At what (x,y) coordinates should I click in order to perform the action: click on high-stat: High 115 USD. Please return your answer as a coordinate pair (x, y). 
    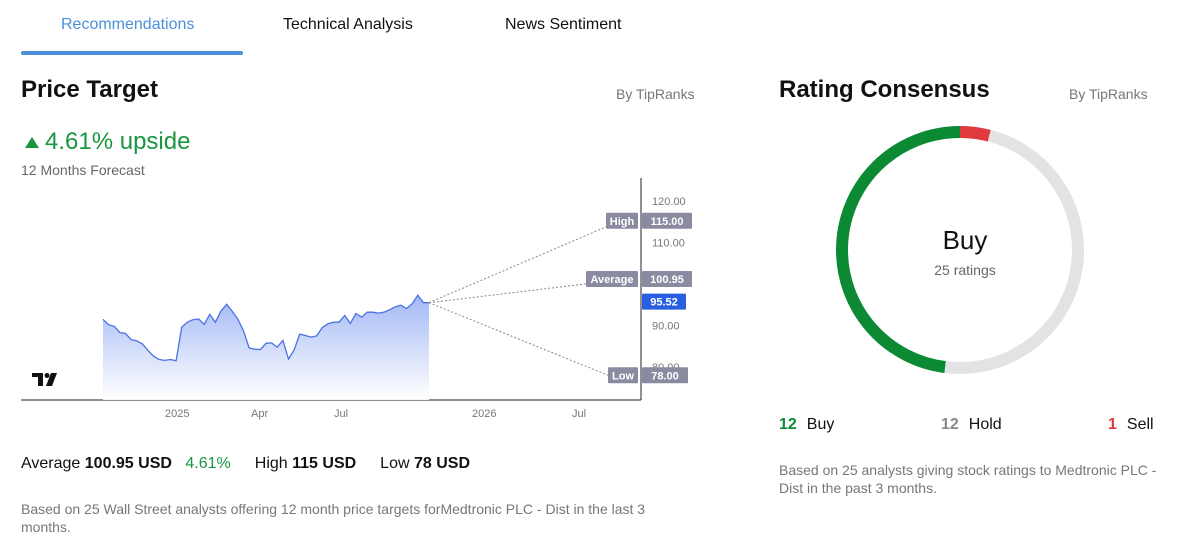
    Looking at the image, I should click on (305, 464).